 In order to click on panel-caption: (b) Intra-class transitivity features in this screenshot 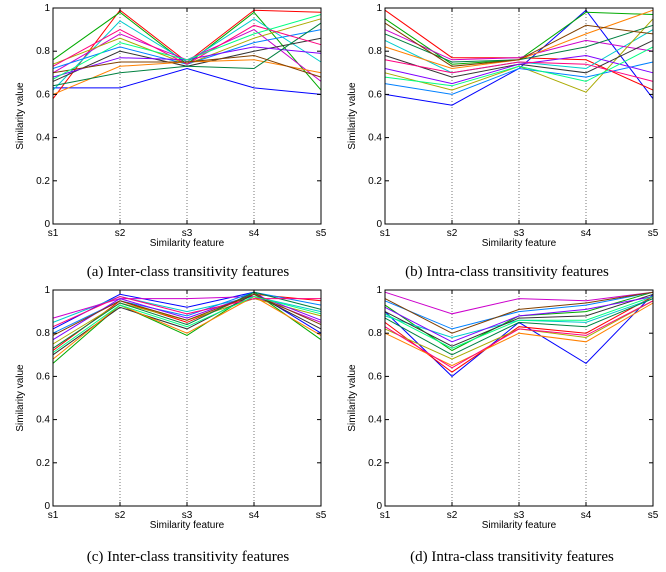, I will do `click(507, 272)`.